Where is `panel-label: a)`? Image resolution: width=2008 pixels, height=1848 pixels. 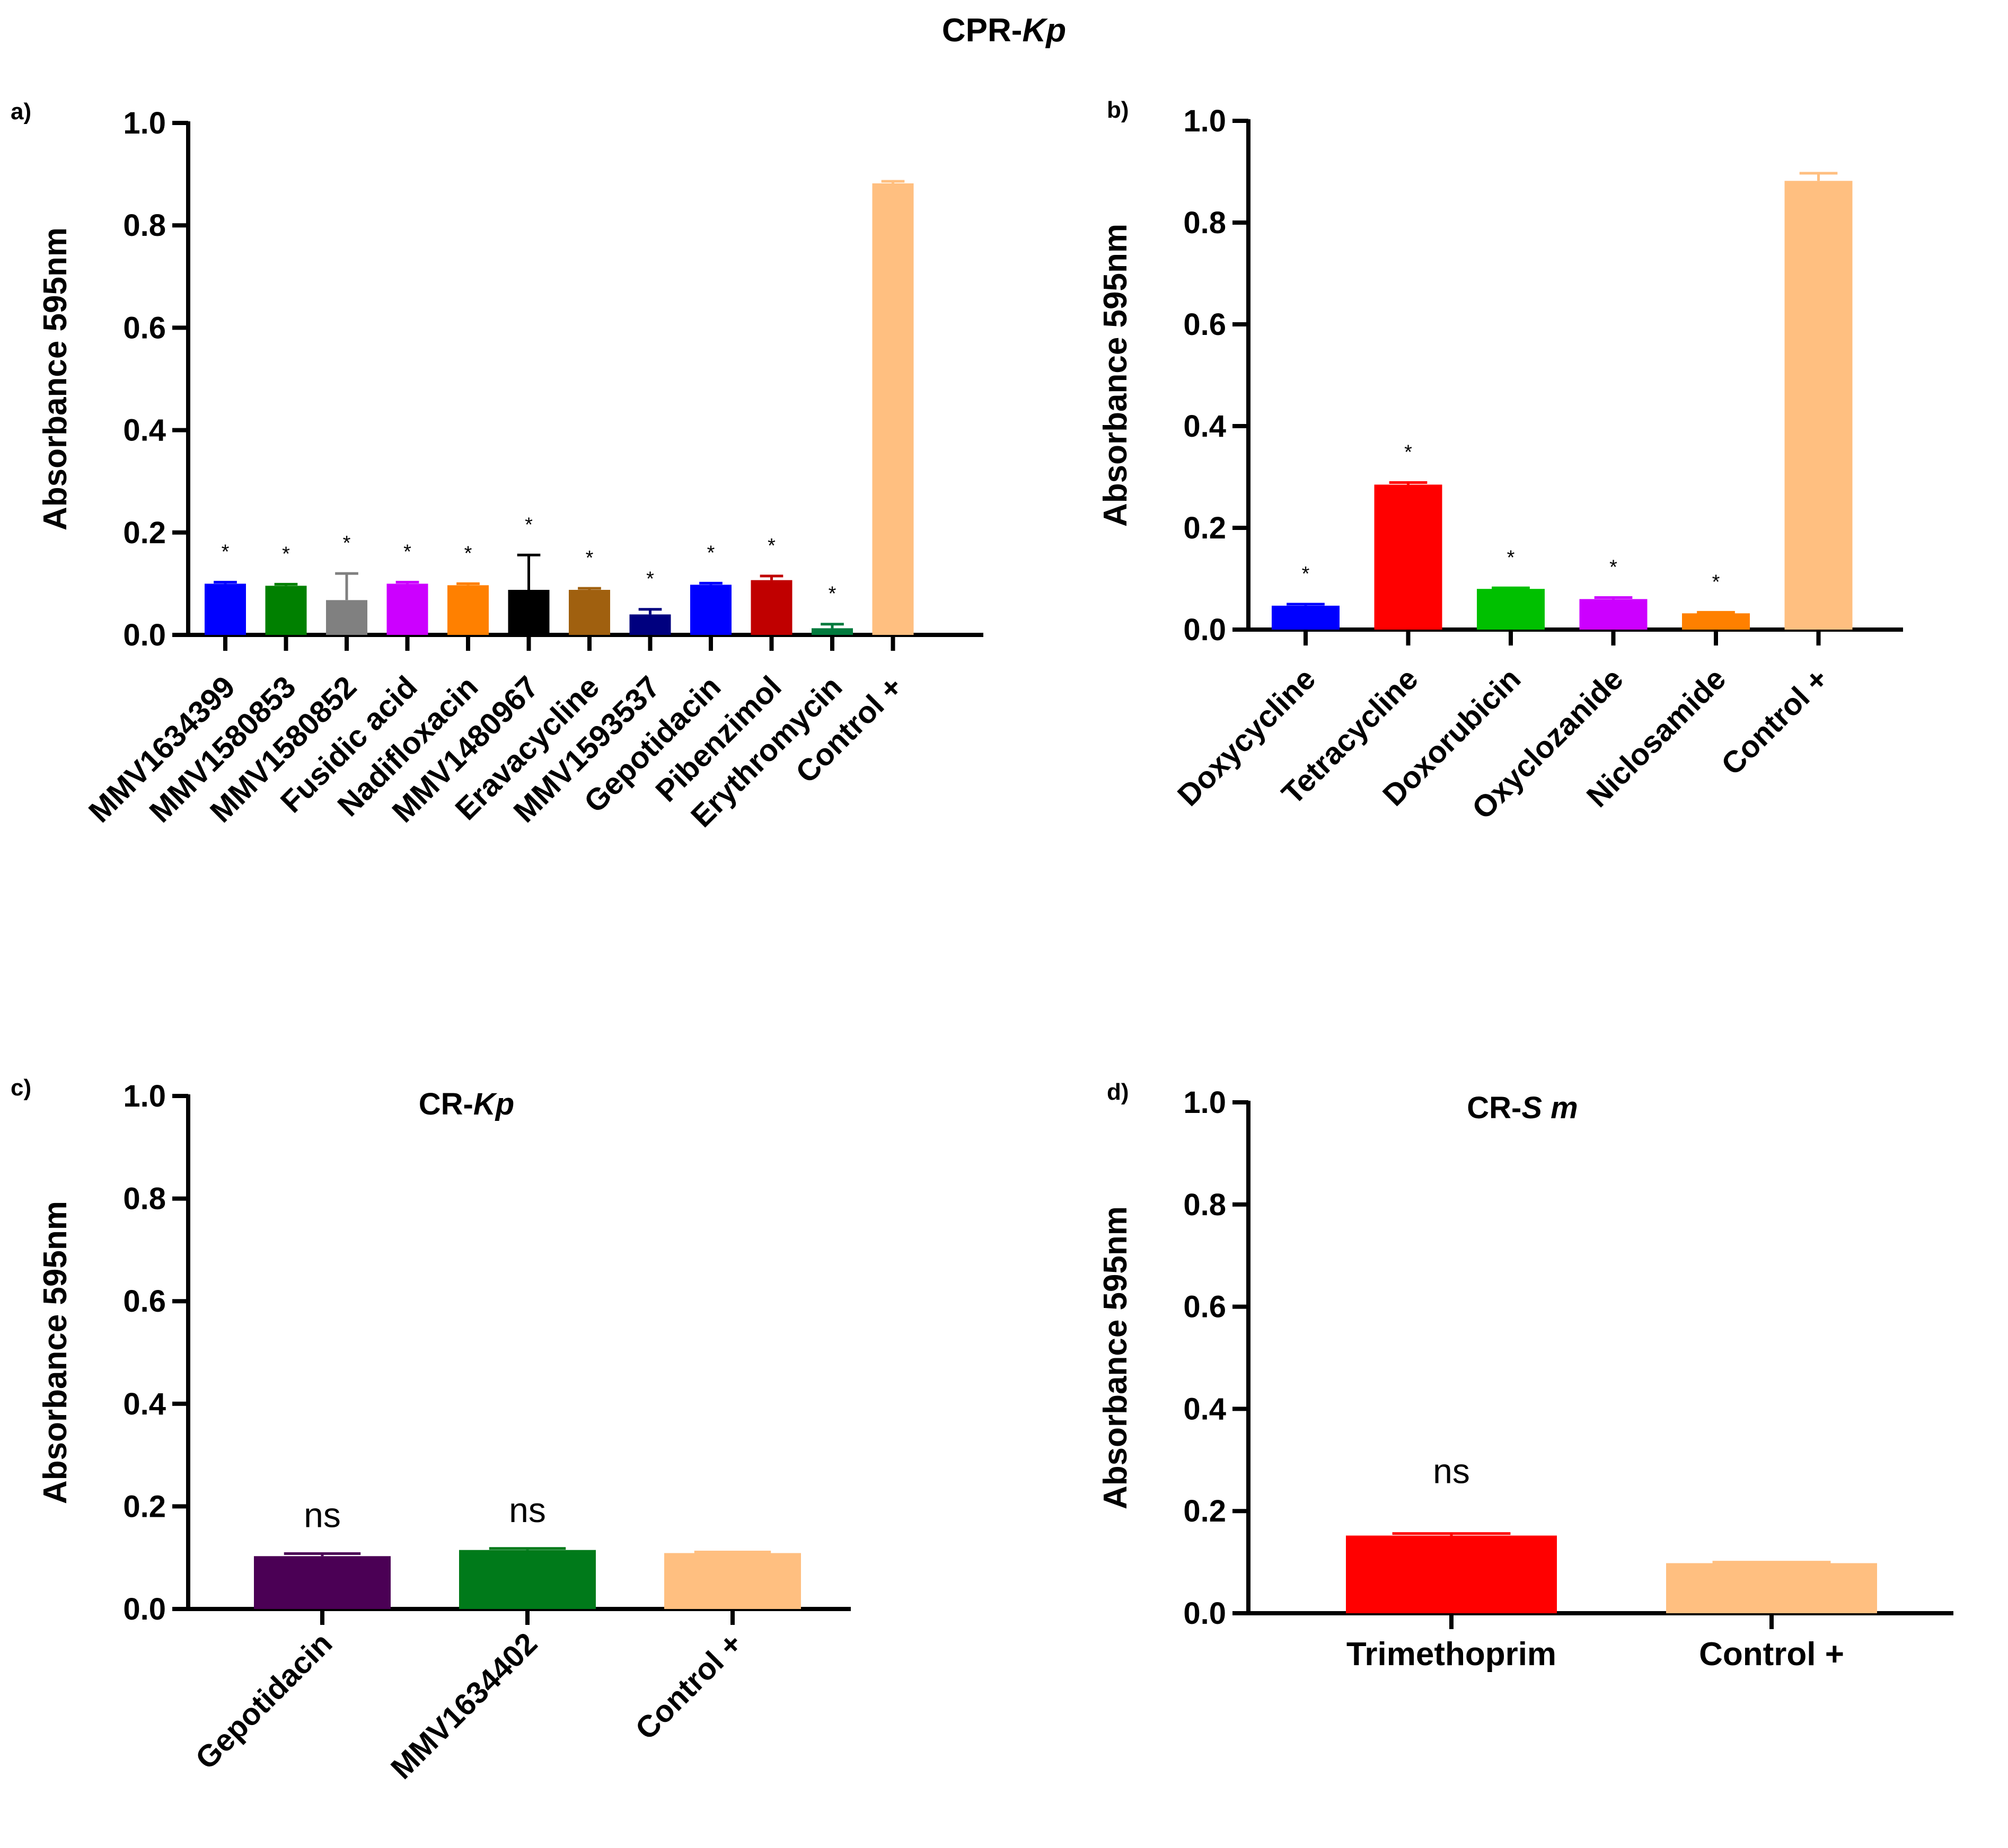 panel-label: a) is located at coordinates (21, 112).